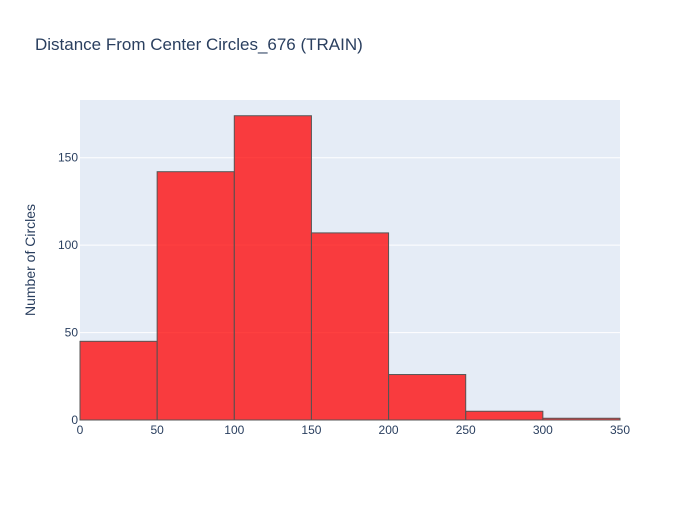 Image resolution: width=700 pixels, height=505 pixels. What do you see at coordinates (466, 430) in the screenshot?
I see `x-tick-label-5: 250` at bounding box center [466, 430].